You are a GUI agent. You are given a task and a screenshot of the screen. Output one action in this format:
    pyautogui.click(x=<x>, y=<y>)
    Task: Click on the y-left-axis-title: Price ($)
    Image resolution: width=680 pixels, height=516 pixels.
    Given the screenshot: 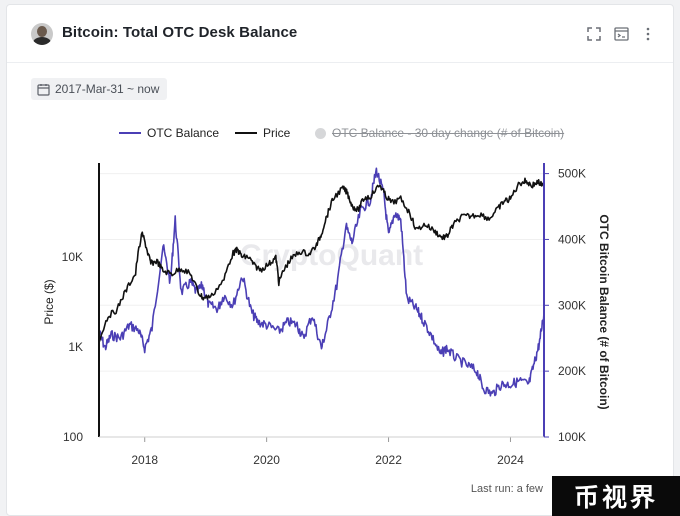 What is the action you would take?
    pyautogui.click(x=49, y=301)
    